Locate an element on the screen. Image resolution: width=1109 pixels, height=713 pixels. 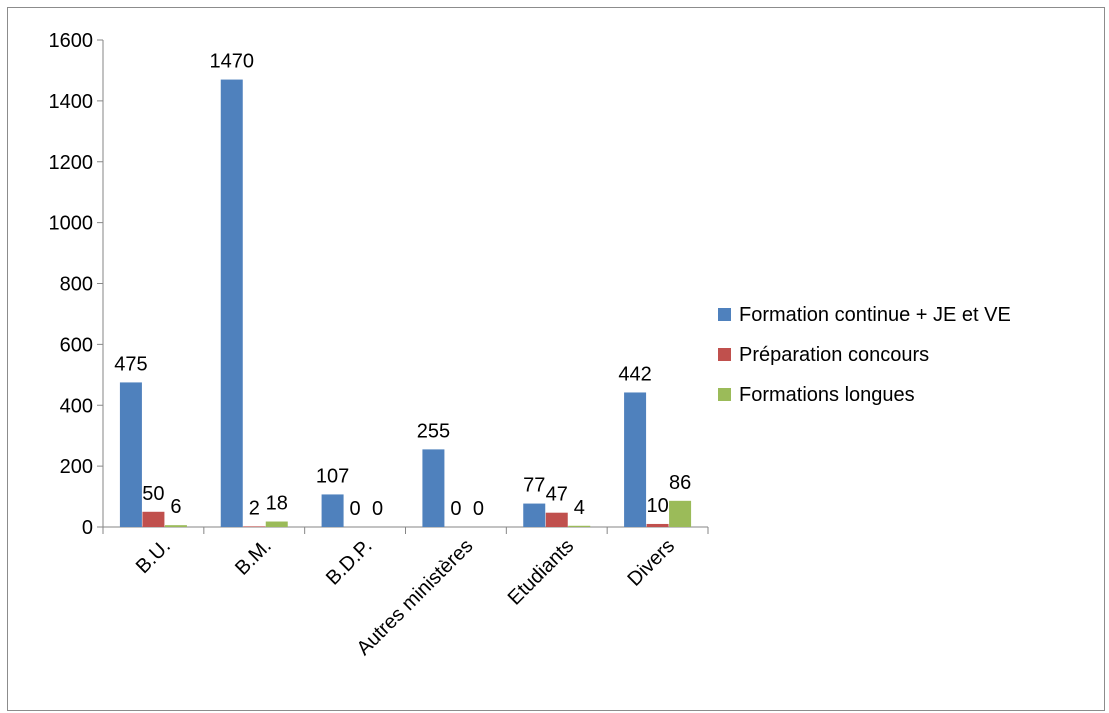
y-tick-label: 1000 is located at coordinates (71, 224).